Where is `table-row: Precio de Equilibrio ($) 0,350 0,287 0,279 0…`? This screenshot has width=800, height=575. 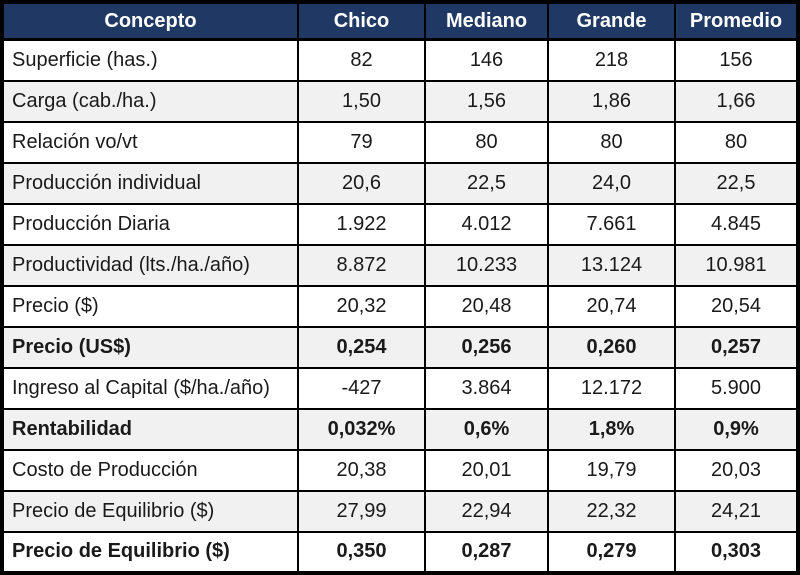 table-row: Precio de Equilibrio ($) 0,350 0,287 0,279 0… is located at coordinates (400, 552).